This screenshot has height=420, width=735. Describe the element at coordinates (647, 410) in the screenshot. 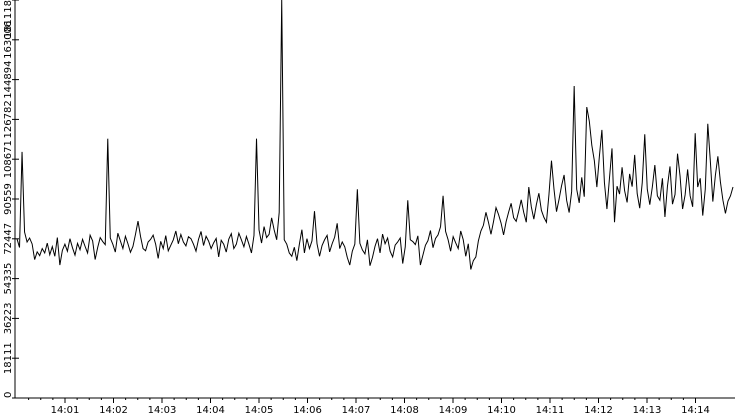

I see `x-tick-label: 14:13` at that location.